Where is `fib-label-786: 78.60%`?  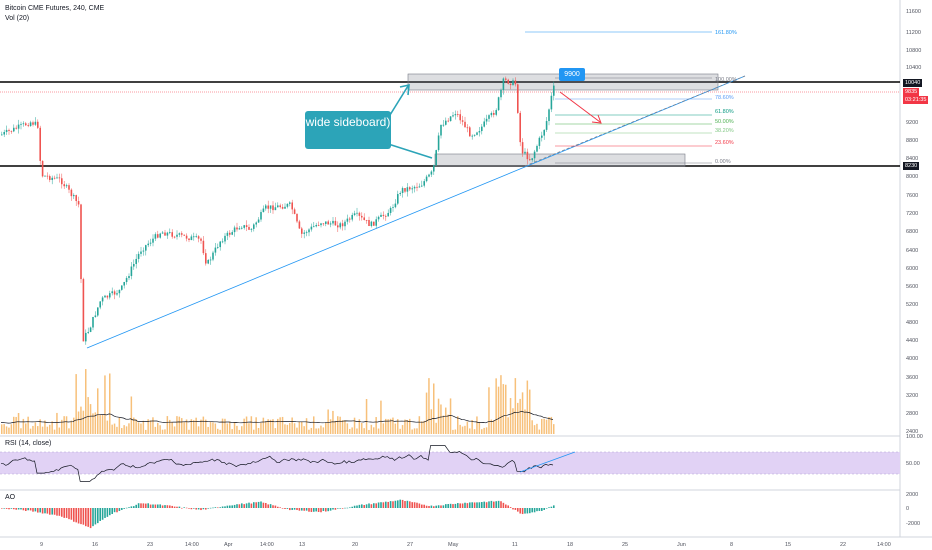
fib-label-786: 78.60% is located at coordinates (724, 98).